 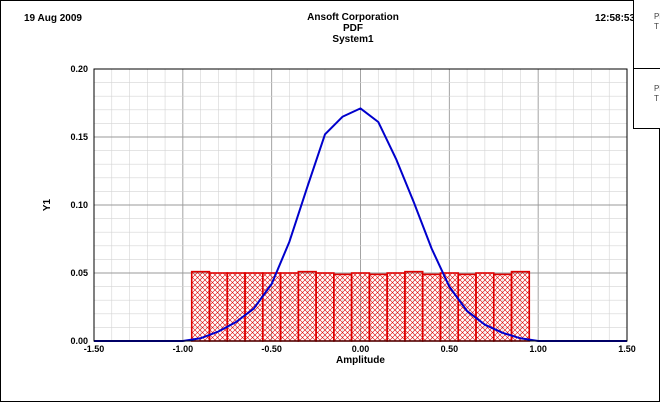 I want to click on legend-divider, so click(x=647, y=68).